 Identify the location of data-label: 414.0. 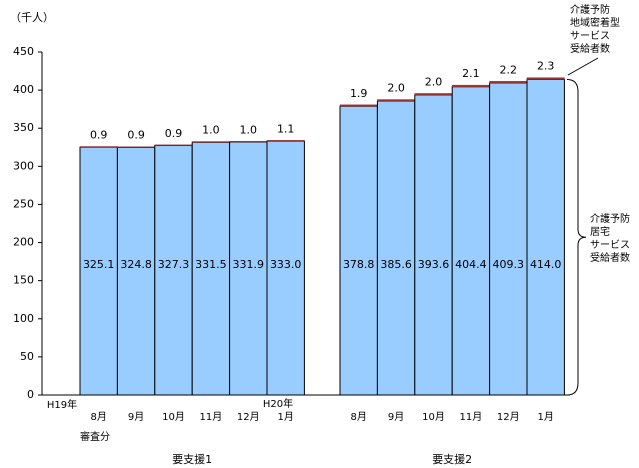
(546, 264).